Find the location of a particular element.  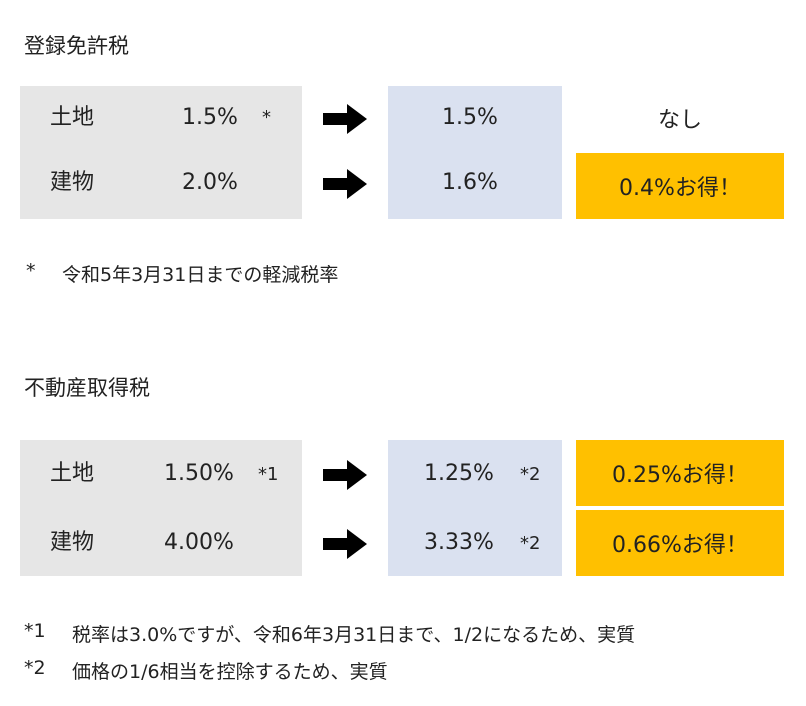

section2-title: 不動産取得税 is located at coordinates (87, 388).